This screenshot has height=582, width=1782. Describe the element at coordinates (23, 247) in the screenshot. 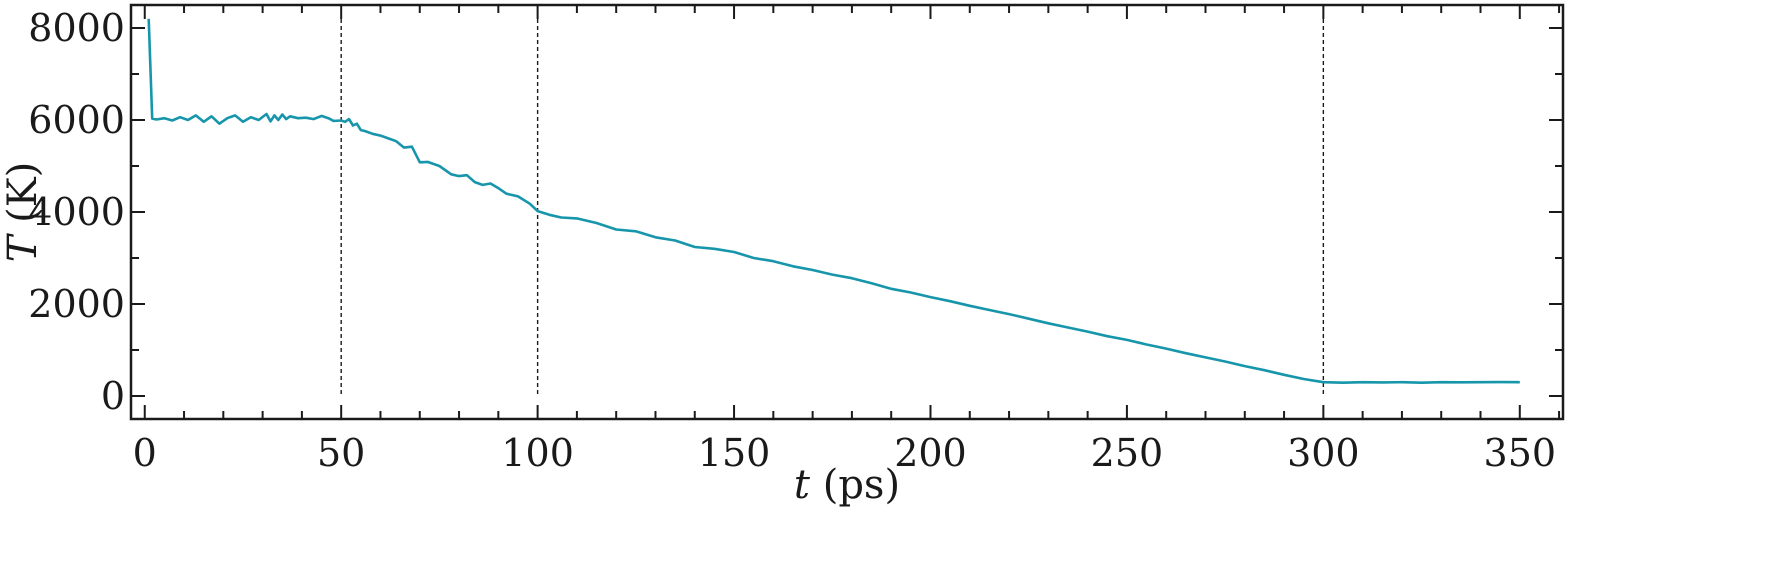

I see `y-axis-symbol: T` at that location.